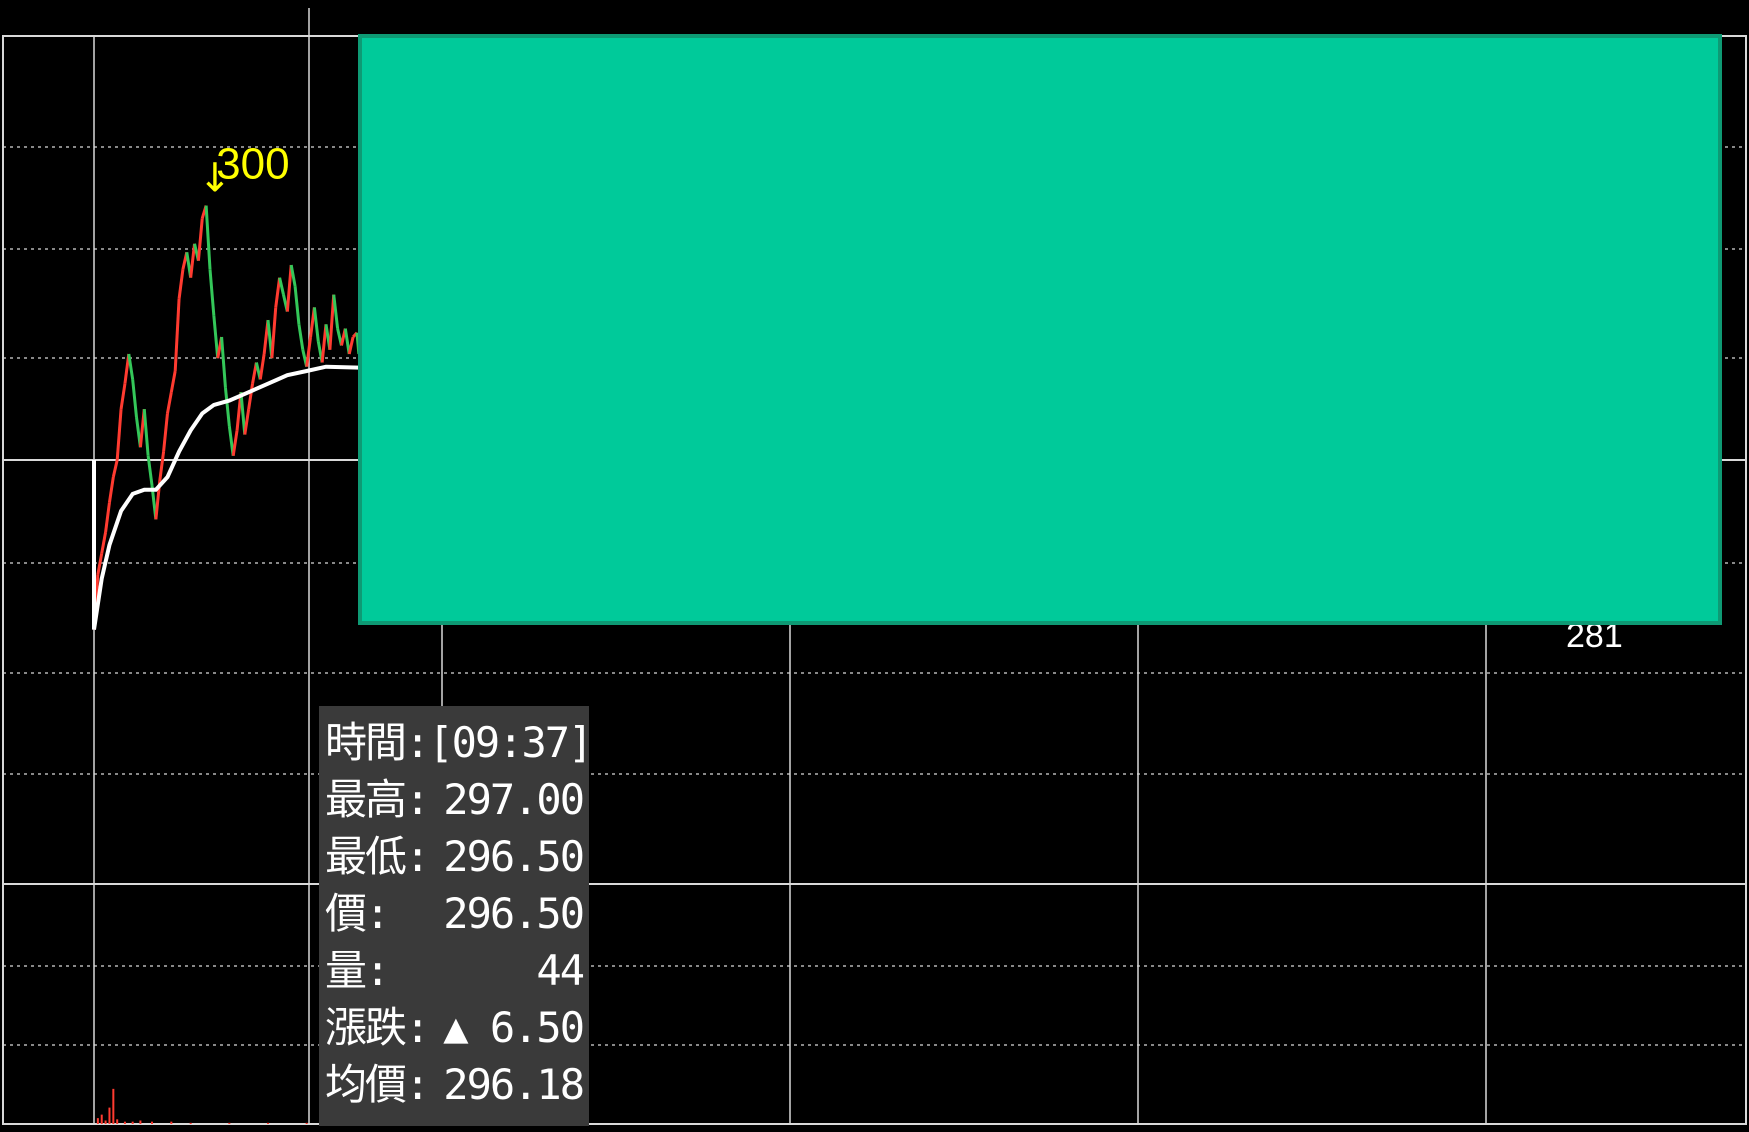 This screenshot has width=1749, height=1132. What do you see at coordinates (514, 799) in the screenshot?
I see `tooltip-high-value: 297.00` at bounding box center [514, 799].